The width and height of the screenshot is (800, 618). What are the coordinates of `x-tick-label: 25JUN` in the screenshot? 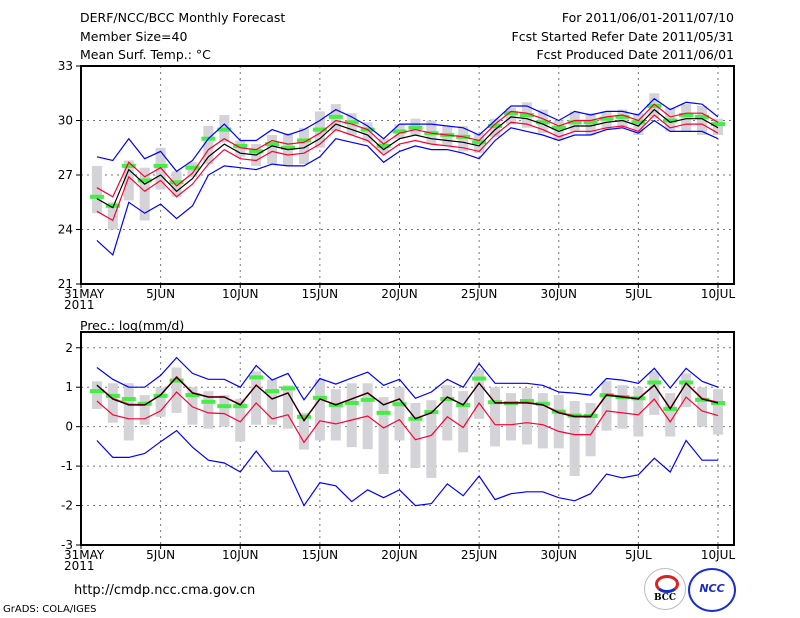 It's located at (479, 294).